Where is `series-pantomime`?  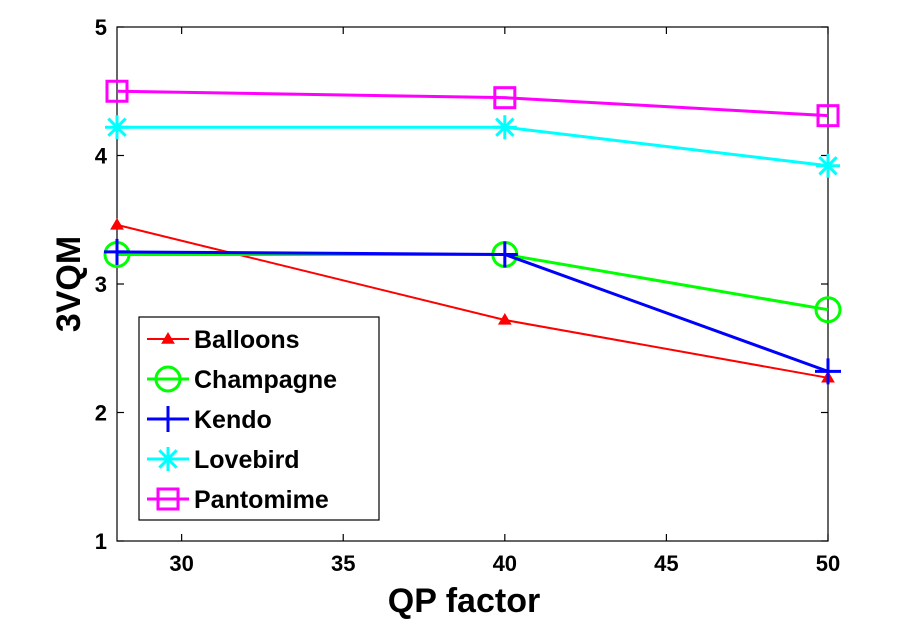
series-pantomime is located at coordinates (472, 103).